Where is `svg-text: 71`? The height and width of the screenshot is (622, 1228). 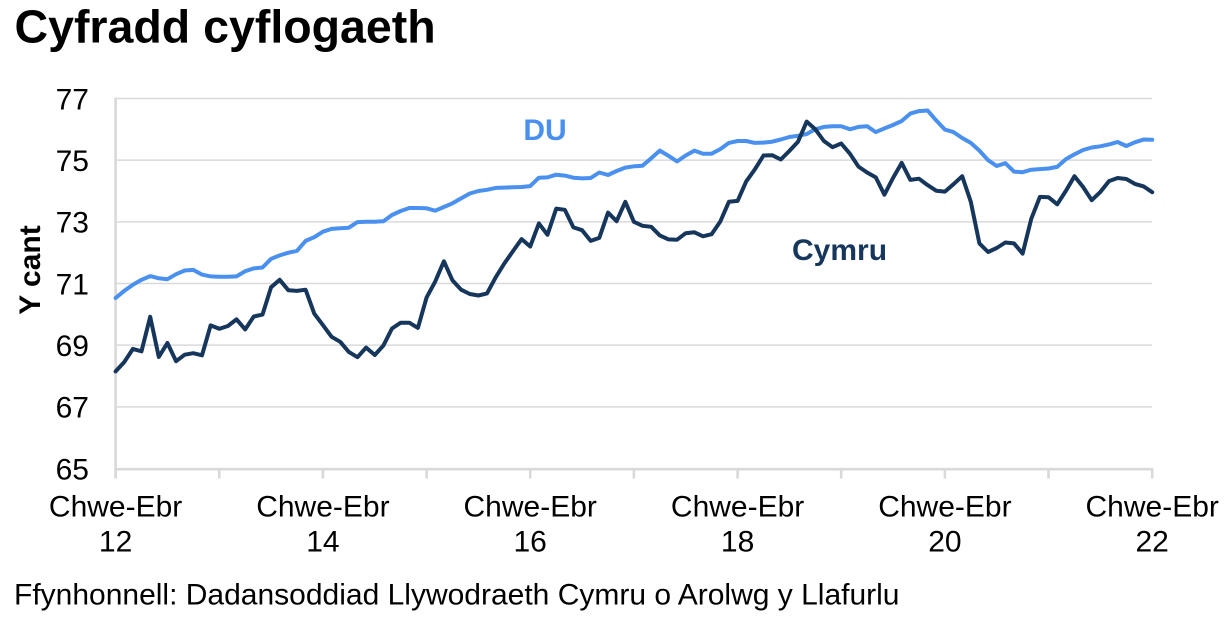
svg-text: 71 is located at coordinates (72, 284).